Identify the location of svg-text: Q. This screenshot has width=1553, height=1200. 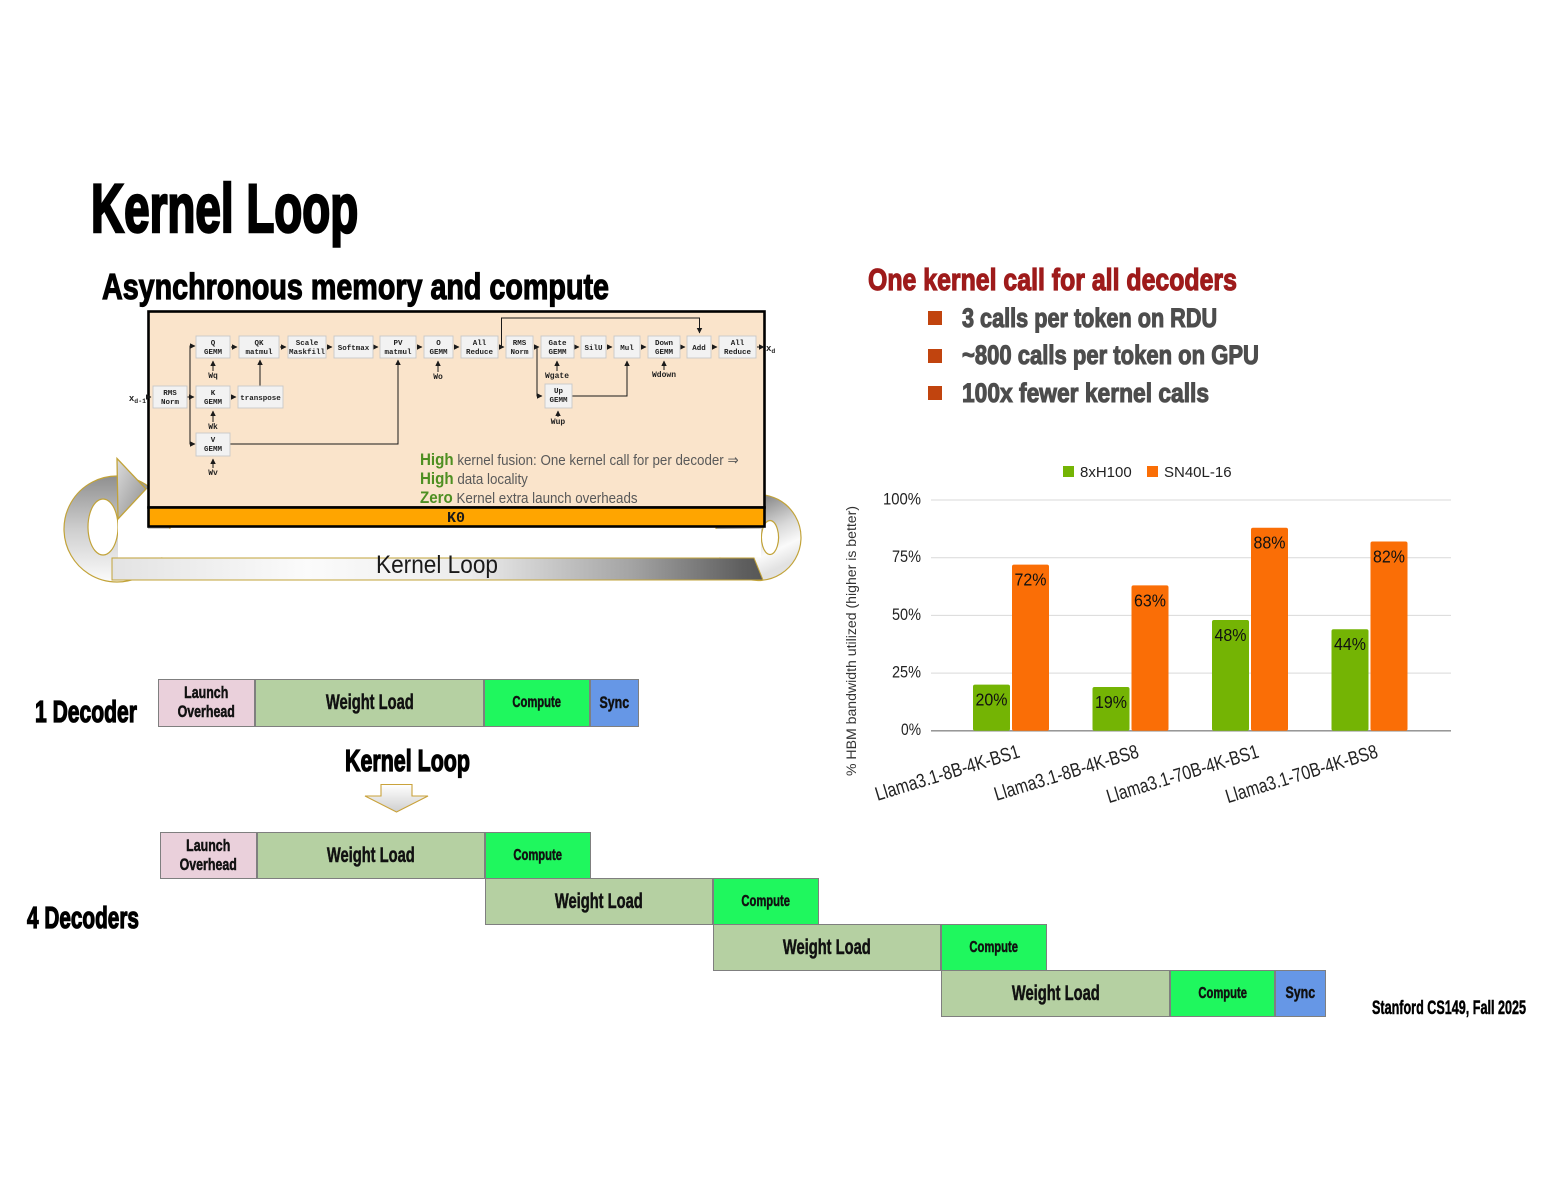
(213, 344).